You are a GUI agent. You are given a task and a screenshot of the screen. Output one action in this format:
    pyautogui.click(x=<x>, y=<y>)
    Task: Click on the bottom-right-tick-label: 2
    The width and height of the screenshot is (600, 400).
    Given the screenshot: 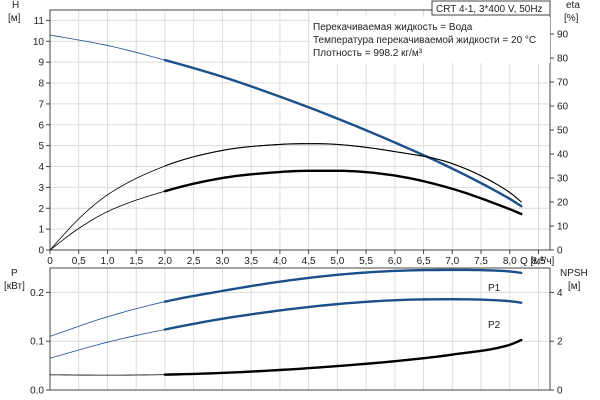 What is the action you would take?
    pyautogui.click(x=560, y=342)
    